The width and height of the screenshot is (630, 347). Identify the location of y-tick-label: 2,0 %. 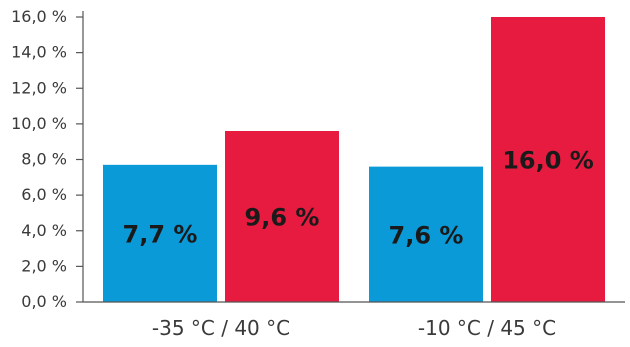
(44, 265).